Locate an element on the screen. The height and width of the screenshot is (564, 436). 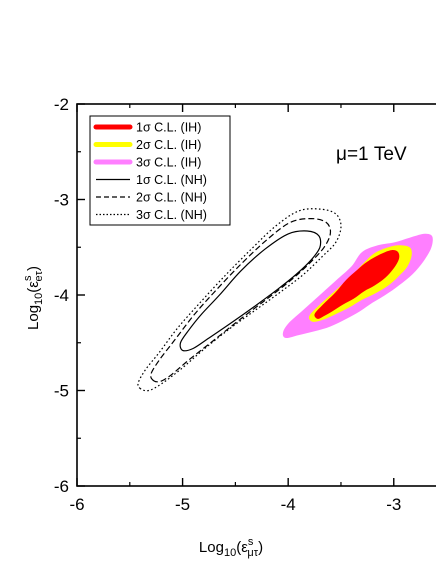
x-axis-label: Log10(εs μτ) is located at coordinates (231, 547).